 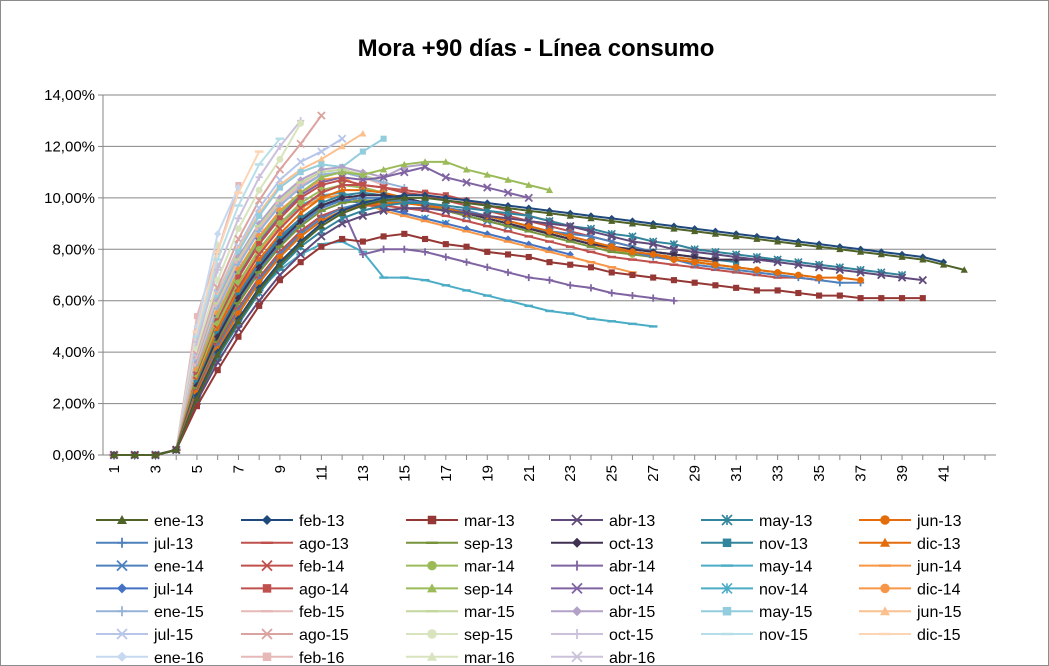 What do you see at coordinates (939, 521) in the screenshot?
I see `legend-label: jun-13` at bounding box center [939, 521].